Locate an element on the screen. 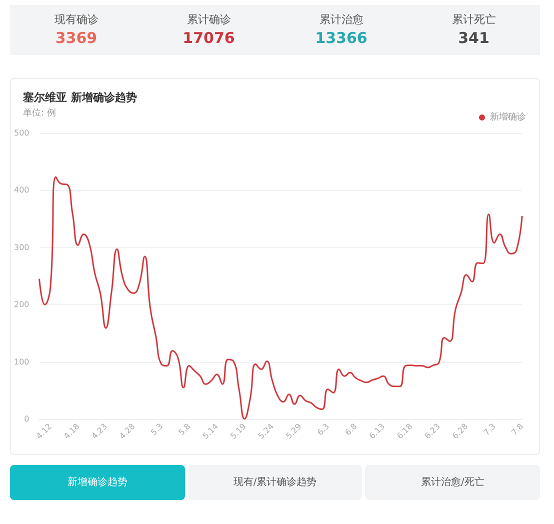 The height and width of the screenshot is (524, 554). x-tick-label: 7.8 is located at coordinates (518, 430).